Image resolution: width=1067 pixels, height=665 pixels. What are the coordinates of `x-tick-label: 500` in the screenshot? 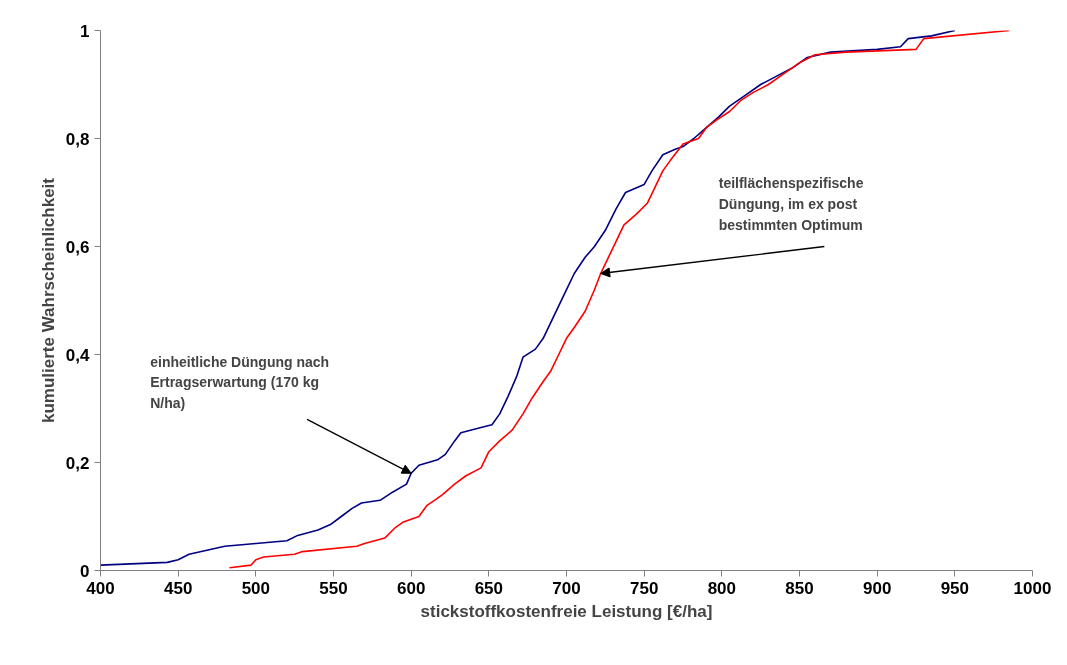 It's located at (256, 588).